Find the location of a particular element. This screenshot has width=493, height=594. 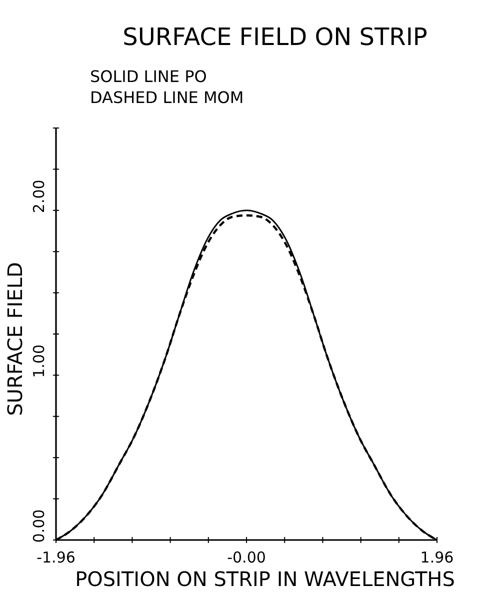

x-axis-title: POSITION ON STRIP IN WAVELENGTHS is located at coordinates (265, 579).